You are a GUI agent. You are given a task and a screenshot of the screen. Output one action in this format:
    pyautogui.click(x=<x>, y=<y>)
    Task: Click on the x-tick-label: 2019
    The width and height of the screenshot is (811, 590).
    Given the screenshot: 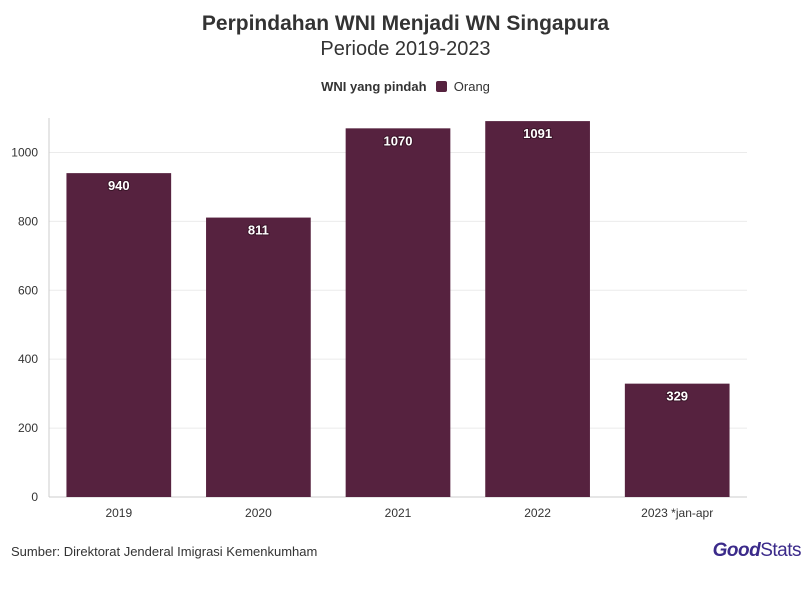 What is the action you would take?
    pyautogui.click(x=118, y=513)
    